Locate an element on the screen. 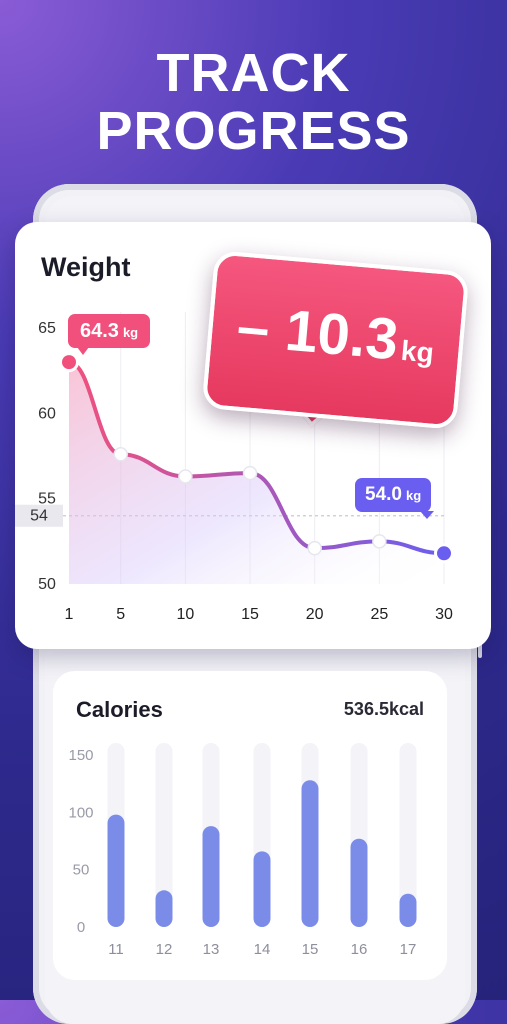  start-weight-value: 64.3 is located at coordinates (99, 331).